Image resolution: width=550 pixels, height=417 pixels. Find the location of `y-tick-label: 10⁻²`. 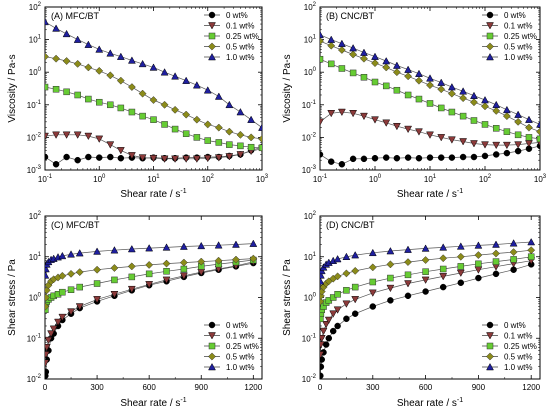

y-tick-label: 10⁻² is located at coordinates (34, 379).